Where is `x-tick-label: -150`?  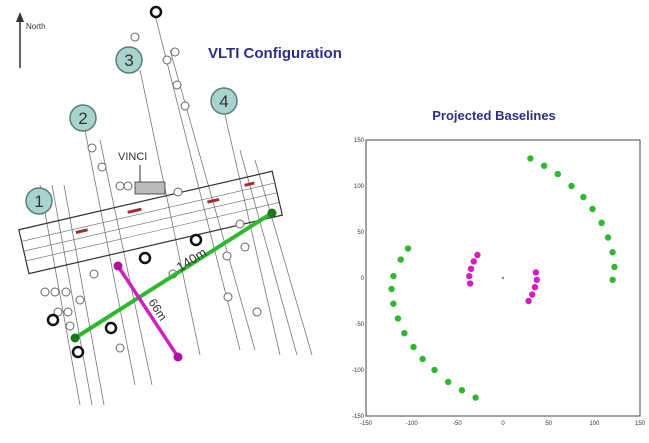
x-tick-label: -150 is located at coordinates (366, 424).